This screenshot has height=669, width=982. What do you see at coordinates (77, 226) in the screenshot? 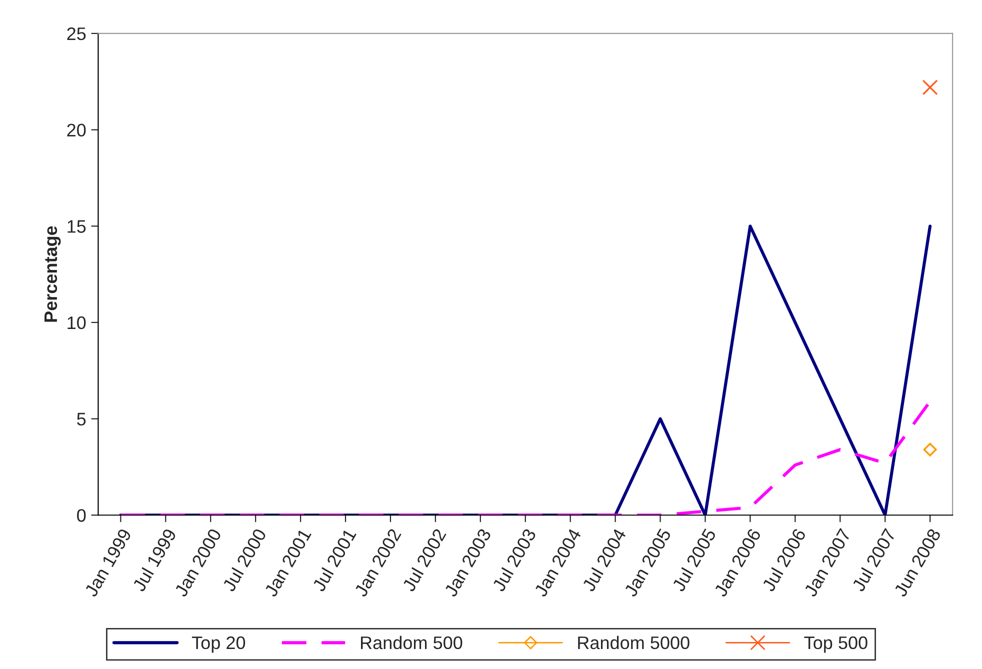
I see `y-tick-label: 15` at bounding box center [77, 226].